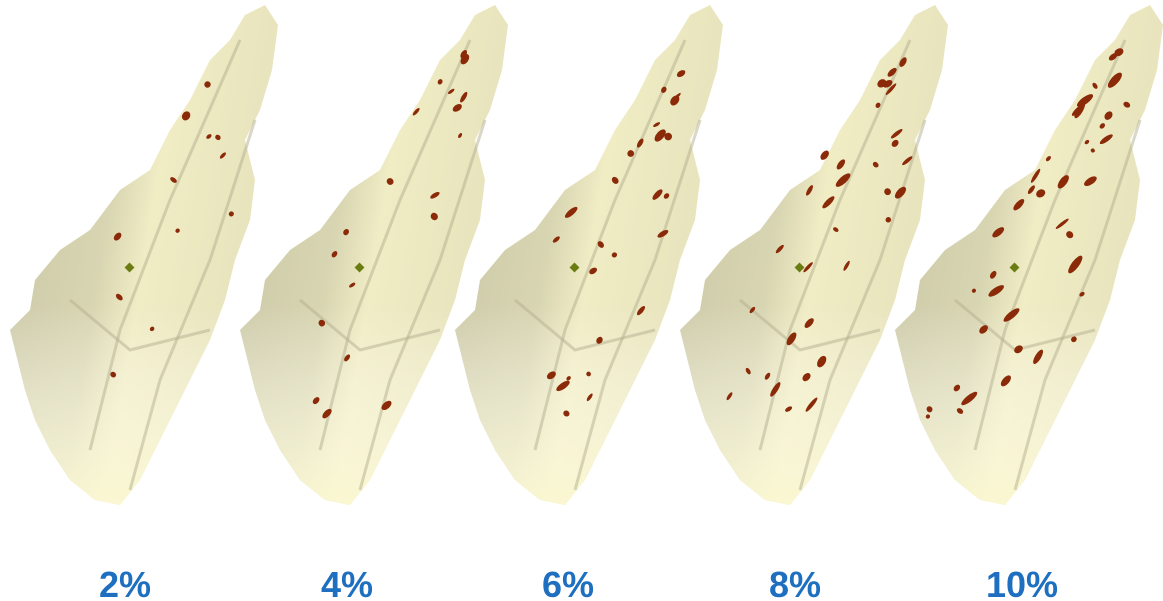 This screenshot has width=1163, height=601. What do you see at coordinates (1022, 582) in the screenshot?
I see `panel-label: 10%` at bounding box center [1022, 582].